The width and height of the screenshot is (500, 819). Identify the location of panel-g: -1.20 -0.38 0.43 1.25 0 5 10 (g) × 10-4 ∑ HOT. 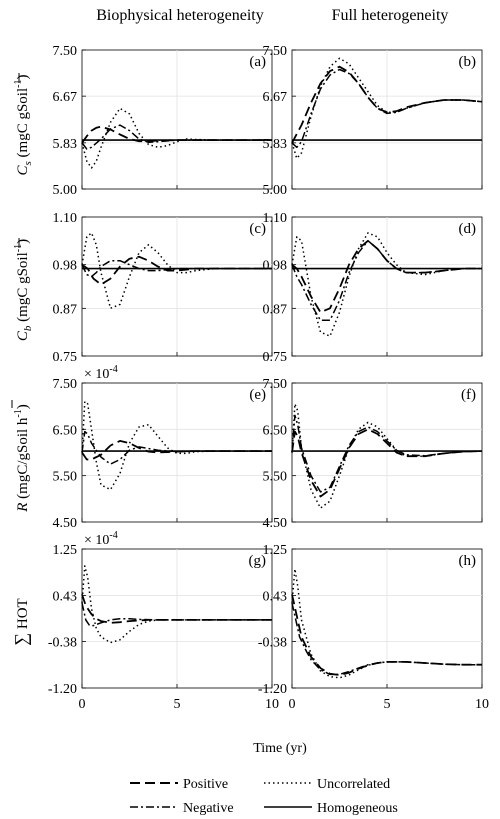
(145, 621).